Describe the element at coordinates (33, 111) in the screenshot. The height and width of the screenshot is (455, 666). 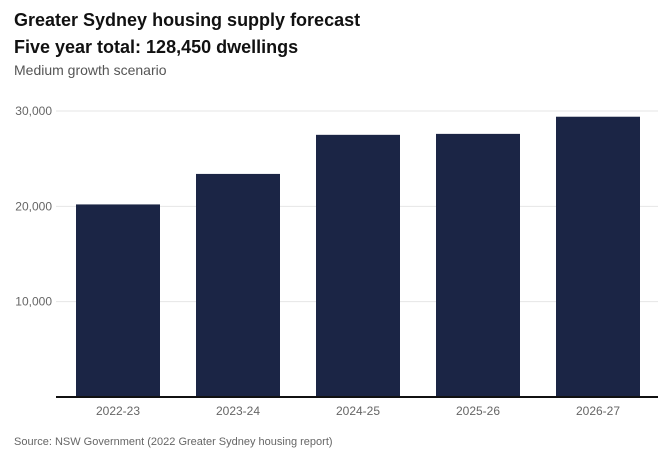
I see `y-tick-label: 30,000` at that location.